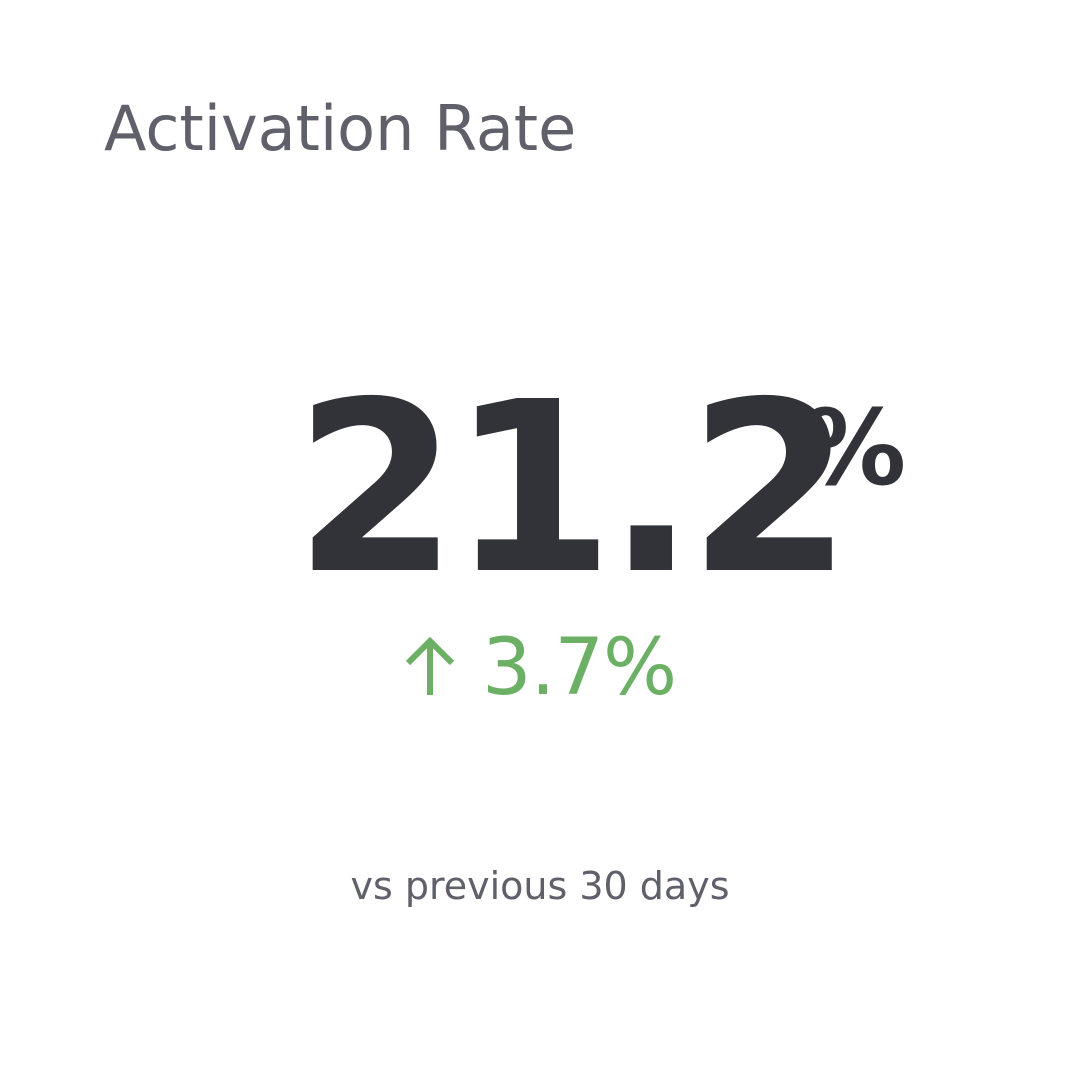  I want to click on kpi-title: Activation Rate, so click(340, 128).